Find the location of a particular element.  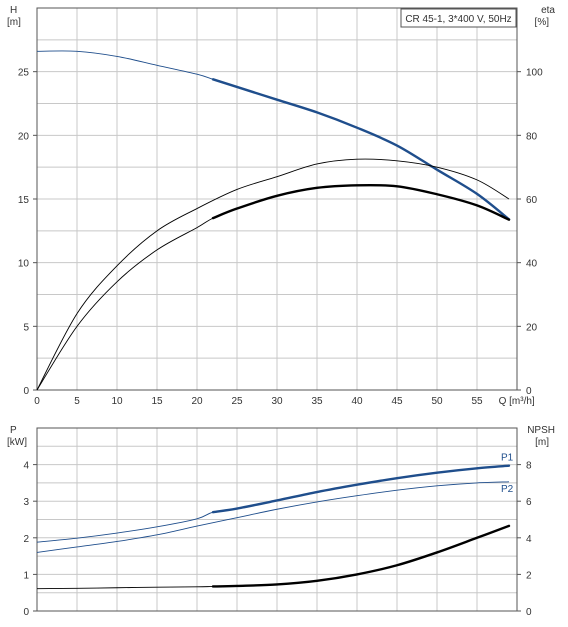

bottom-left-axis-unit: [kW] is located at coordinates (17, 442).